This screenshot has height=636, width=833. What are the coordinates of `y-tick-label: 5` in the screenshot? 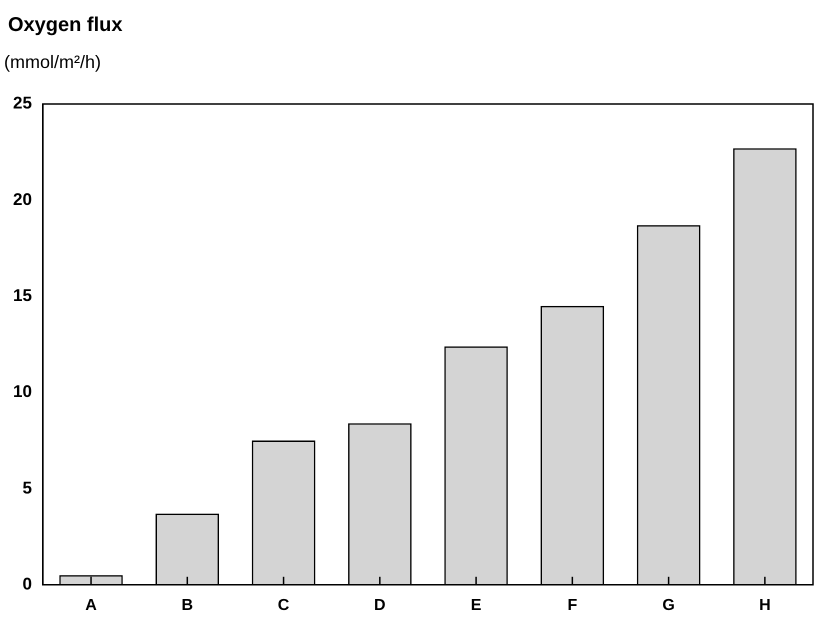 It's located at (27, 488).